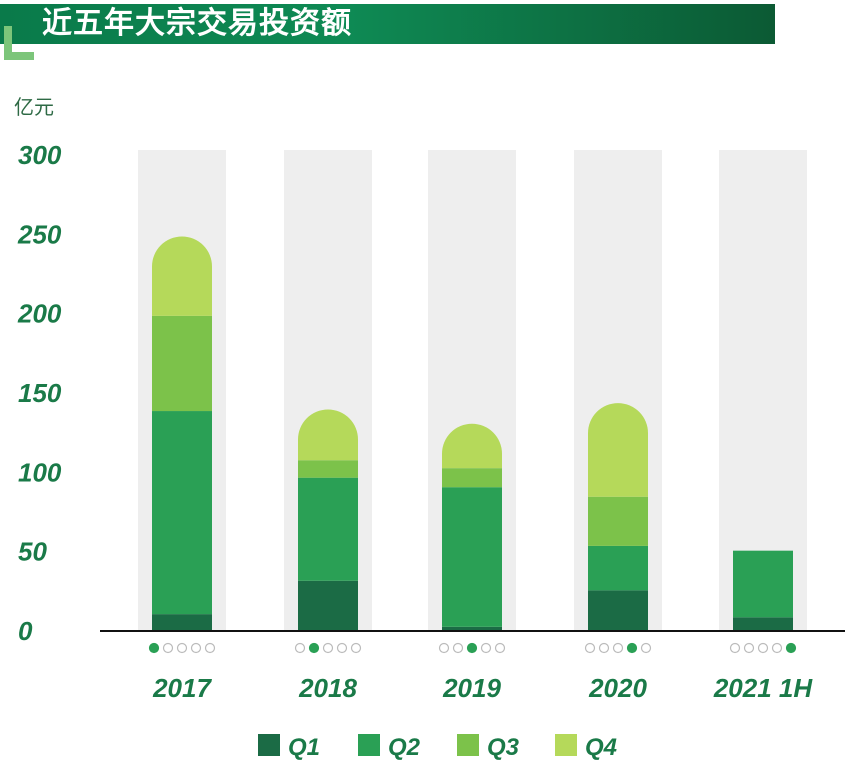 This screenshot has width=857, height=772. I want to click on bar-2021-1H-q2, so click(763, 584).